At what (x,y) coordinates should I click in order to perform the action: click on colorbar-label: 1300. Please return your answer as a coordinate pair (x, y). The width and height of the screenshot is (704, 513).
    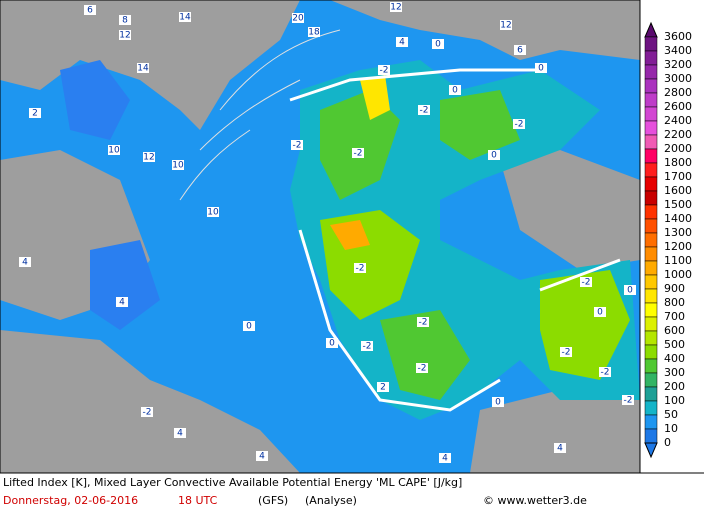
    Looking at the image, I should click on (678, 232).